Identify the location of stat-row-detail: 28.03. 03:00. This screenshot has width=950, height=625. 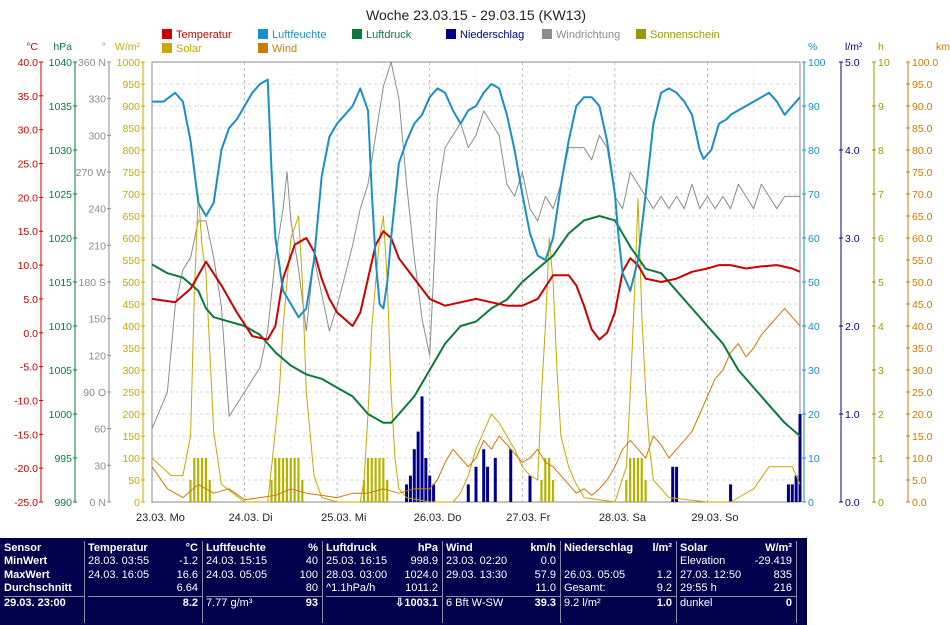
(357, 574).